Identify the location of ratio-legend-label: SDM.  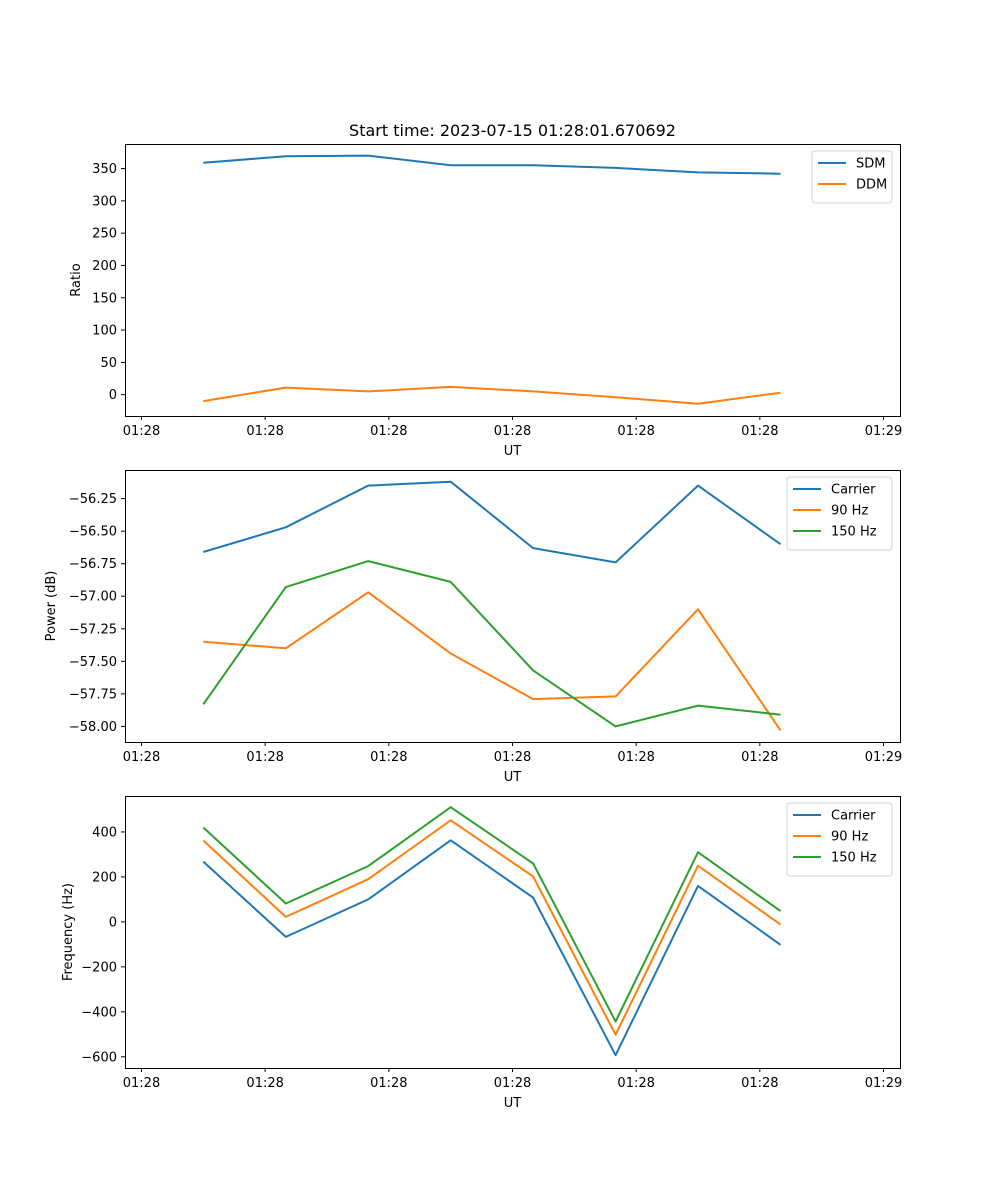
(870, 164).